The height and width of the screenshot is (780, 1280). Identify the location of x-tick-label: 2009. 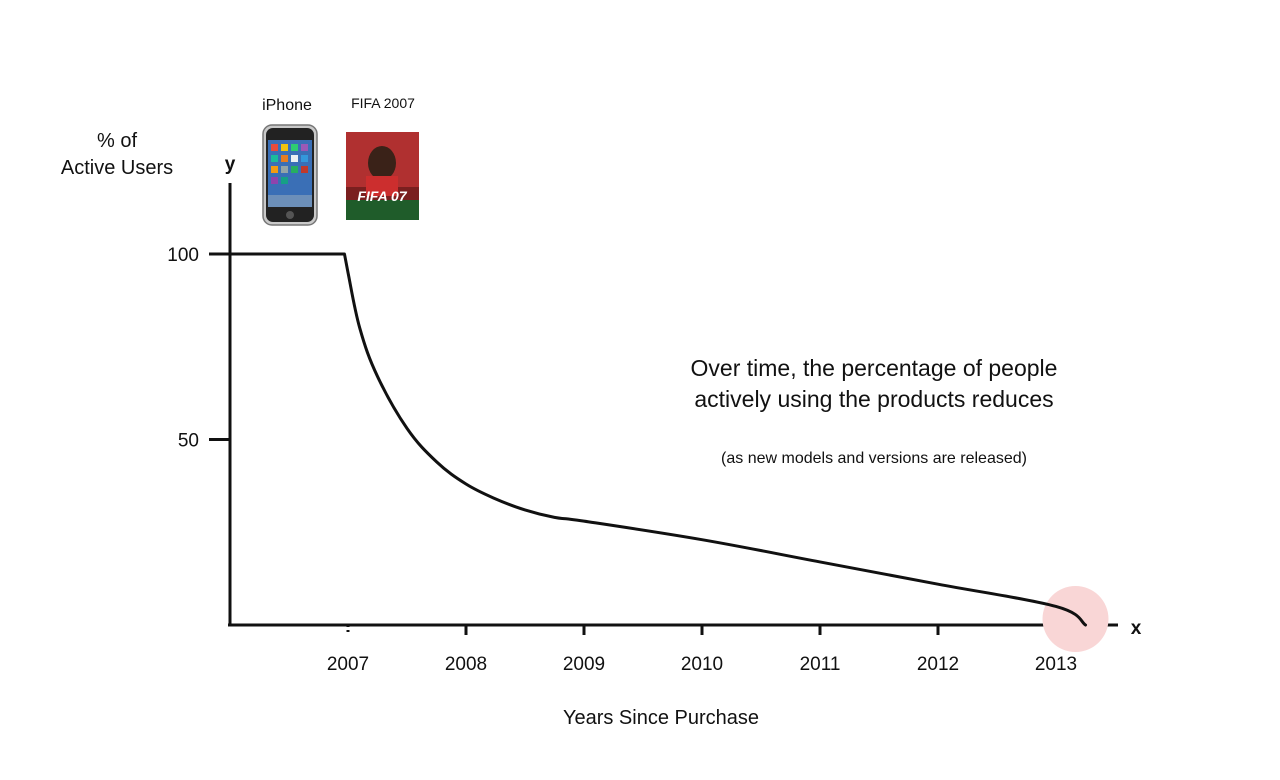
(584, 664).